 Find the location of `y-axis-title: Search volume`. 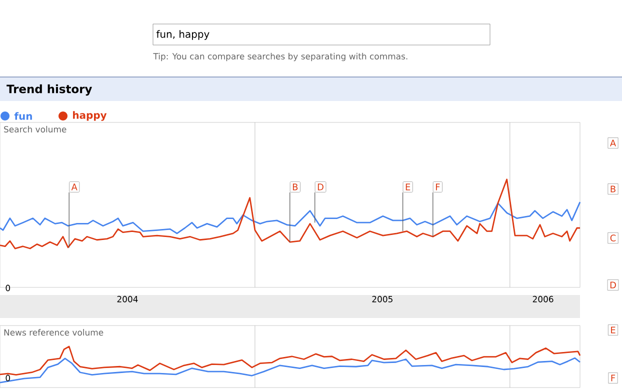

y-axis-title: Search volume is located at coordinates (35, 129).